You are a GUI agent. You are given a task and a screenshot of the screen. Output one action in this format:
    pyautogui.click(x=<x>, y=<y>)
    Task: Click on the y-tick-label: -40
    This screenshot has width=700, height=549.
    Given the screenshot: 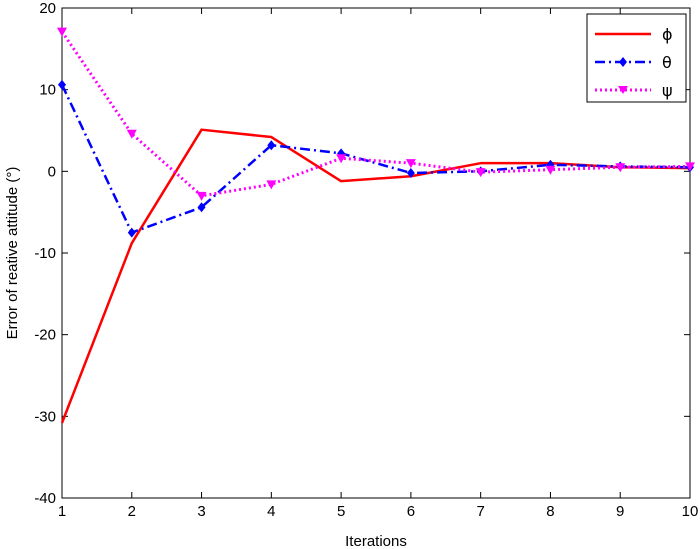 What is the action you would take?
    pyautogui.click(x=45, y=498)
    